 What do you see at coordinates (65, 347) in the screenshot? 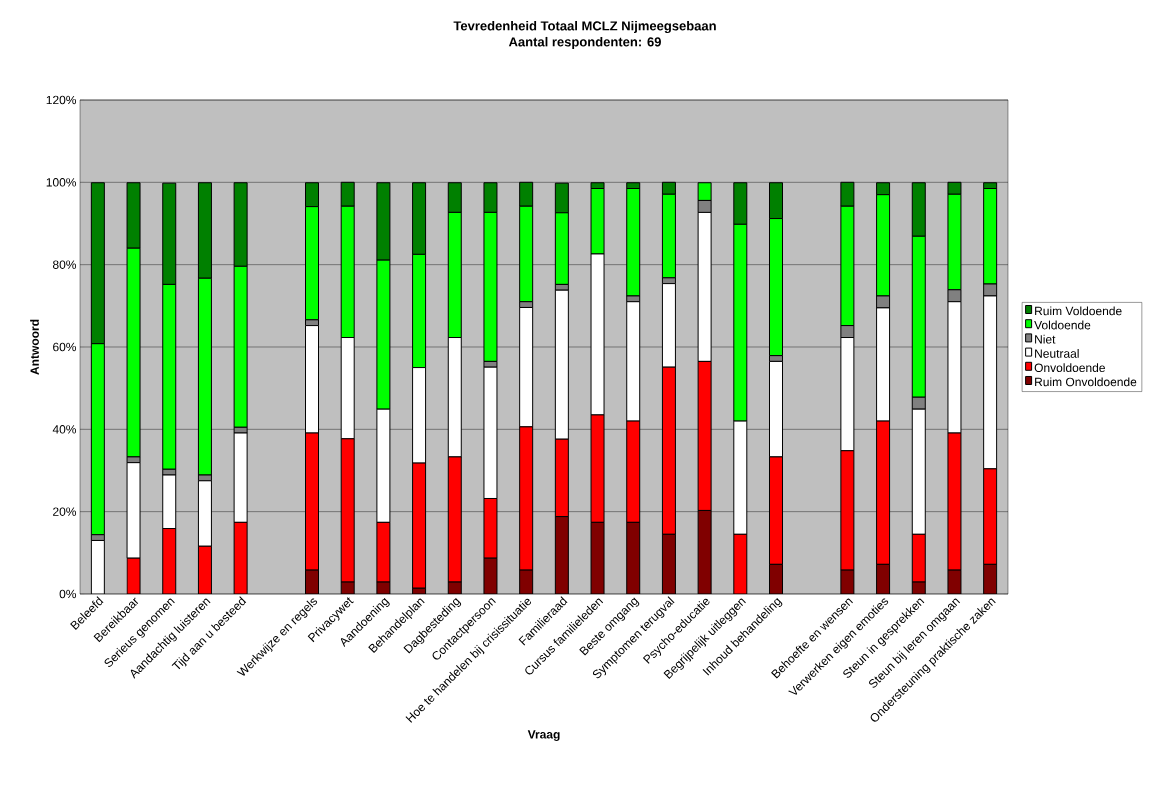
I see `y-tick-label: 60%` at bounding box center [65, 347].